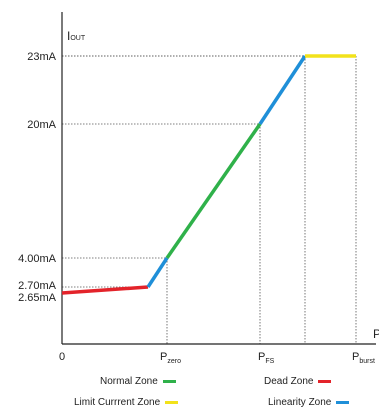 The height and width of the screenshot is (408, 379). Describe the element at coordinates (170, 358) in the screenshot. I see `x-tick-label: Pzero` at that location.